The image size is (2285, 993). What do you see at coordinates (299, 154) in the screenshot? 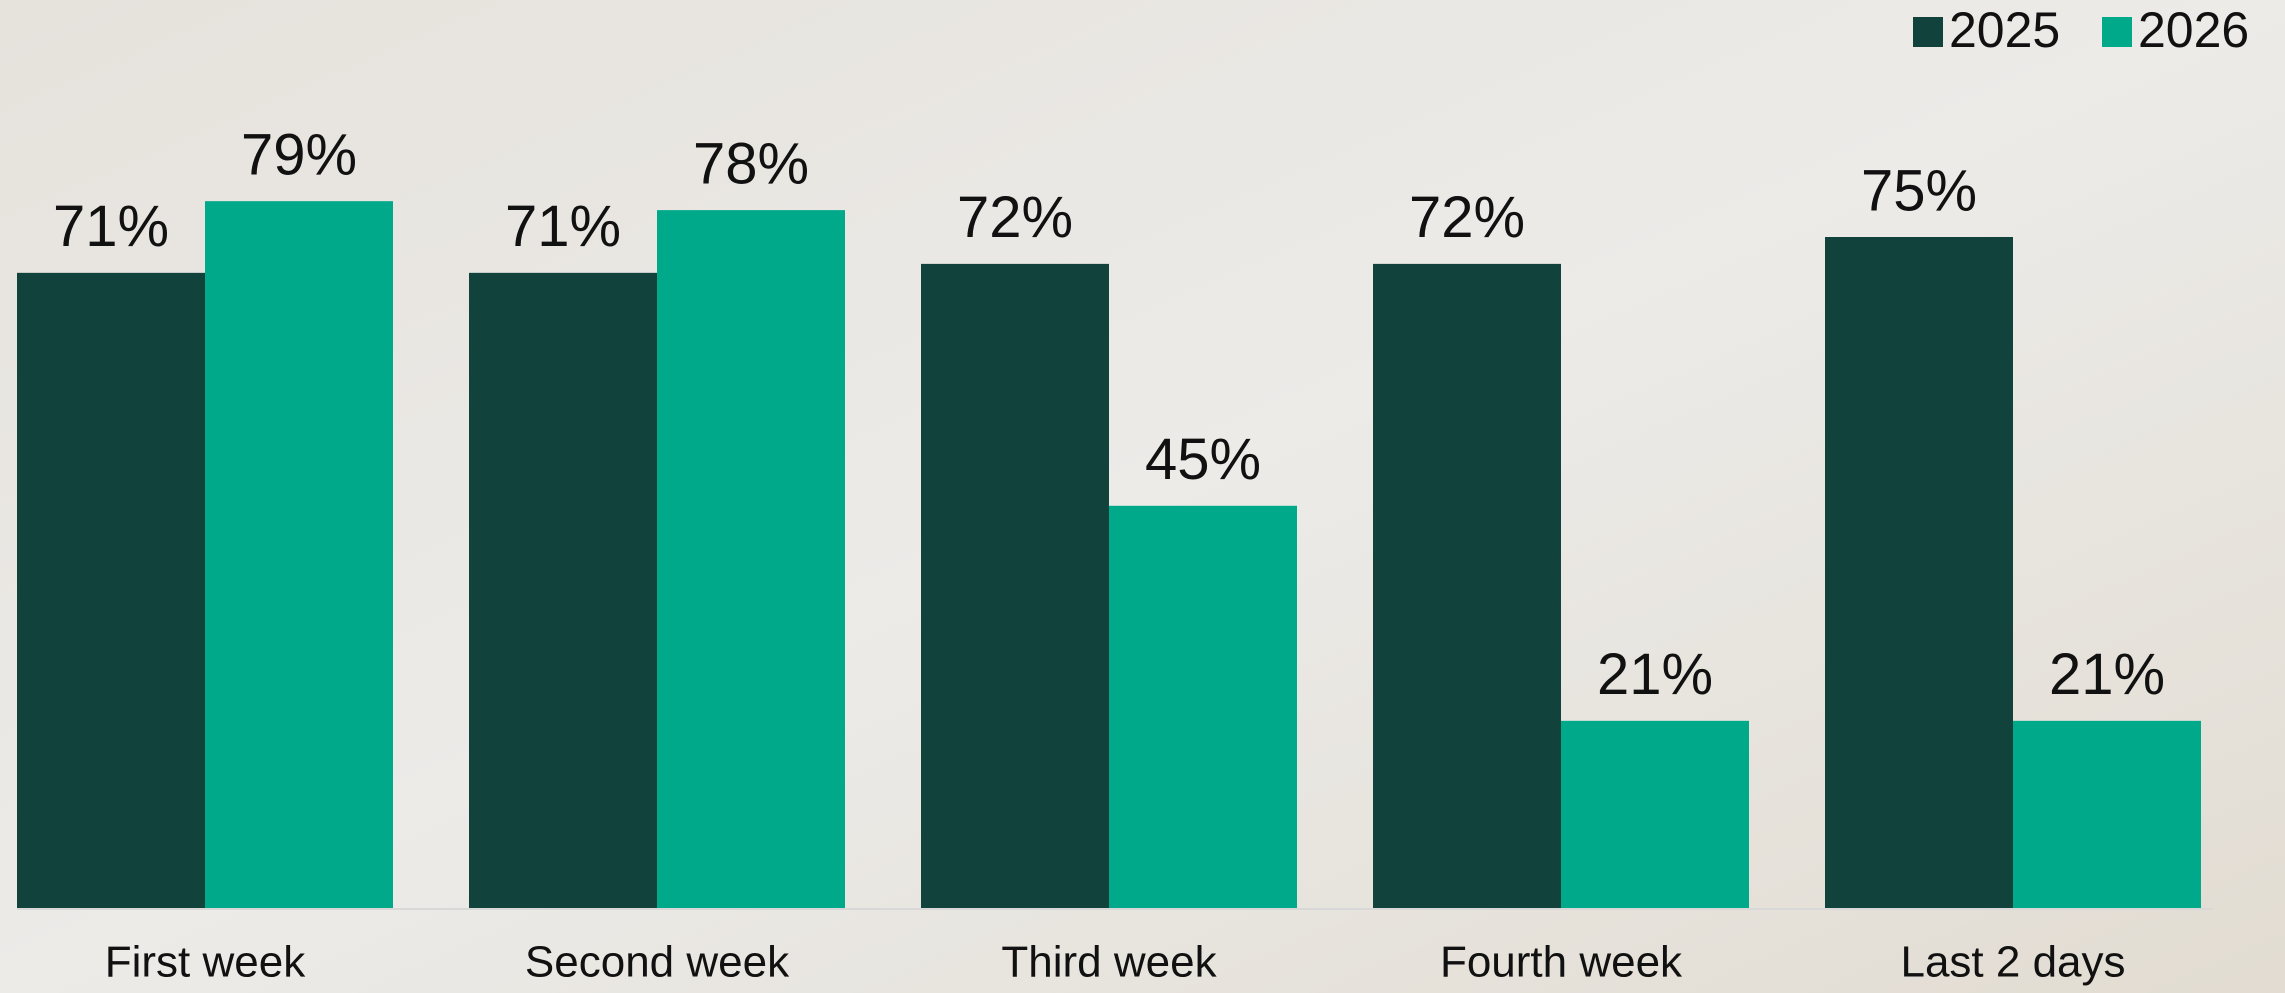
I see `value-label: 79%` at bounding box center [299, 154].